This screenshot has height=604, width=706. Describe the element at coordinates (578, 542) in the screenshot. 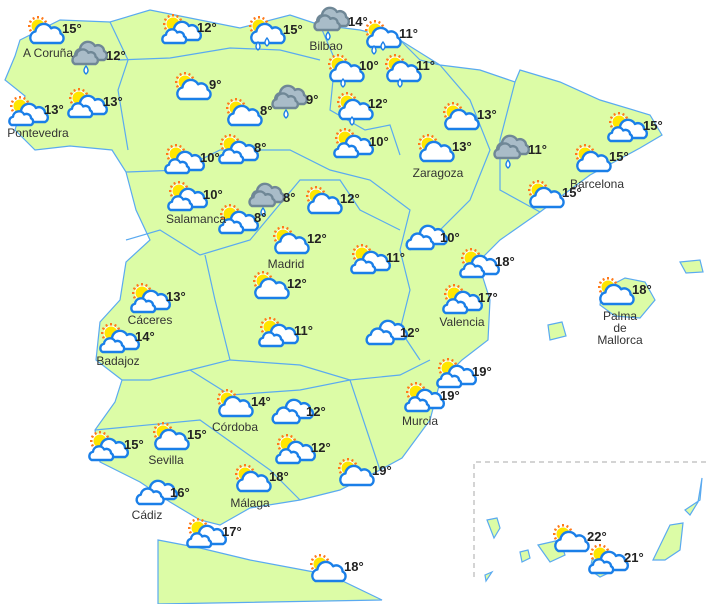

I see `forecast-marker: 22°` at that location.